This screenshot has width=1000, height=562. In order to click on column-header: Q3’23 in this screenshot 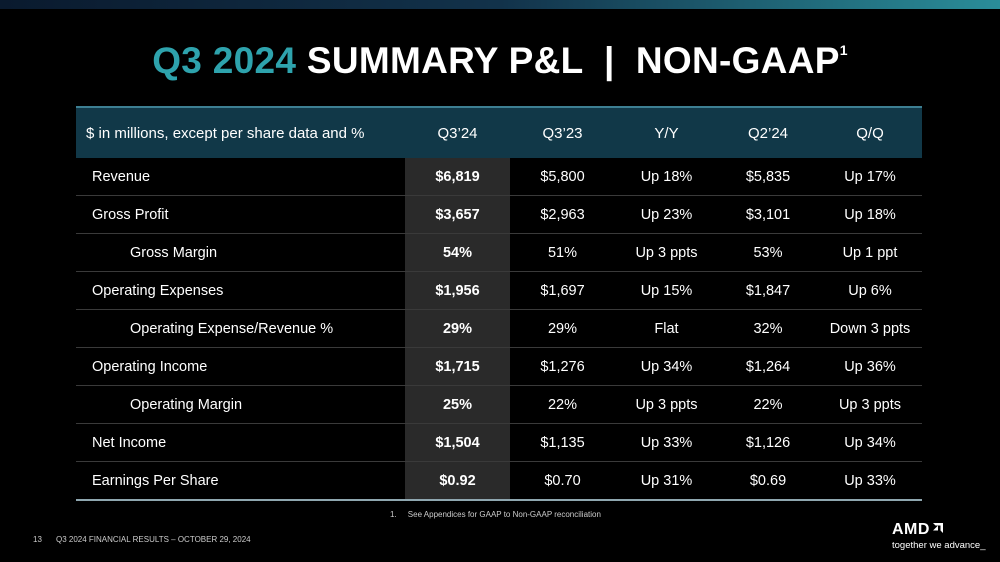, I will do `click(562, 132)`.